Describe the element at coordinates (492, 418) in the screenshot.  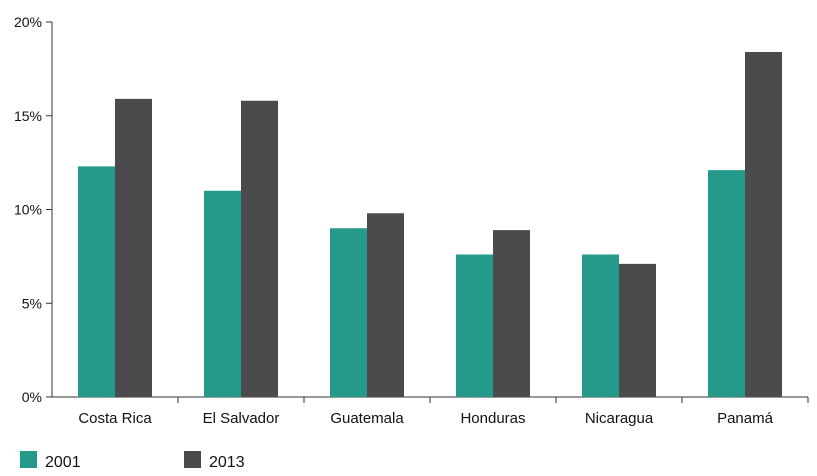
I see `category-label: Honduras` at that location.